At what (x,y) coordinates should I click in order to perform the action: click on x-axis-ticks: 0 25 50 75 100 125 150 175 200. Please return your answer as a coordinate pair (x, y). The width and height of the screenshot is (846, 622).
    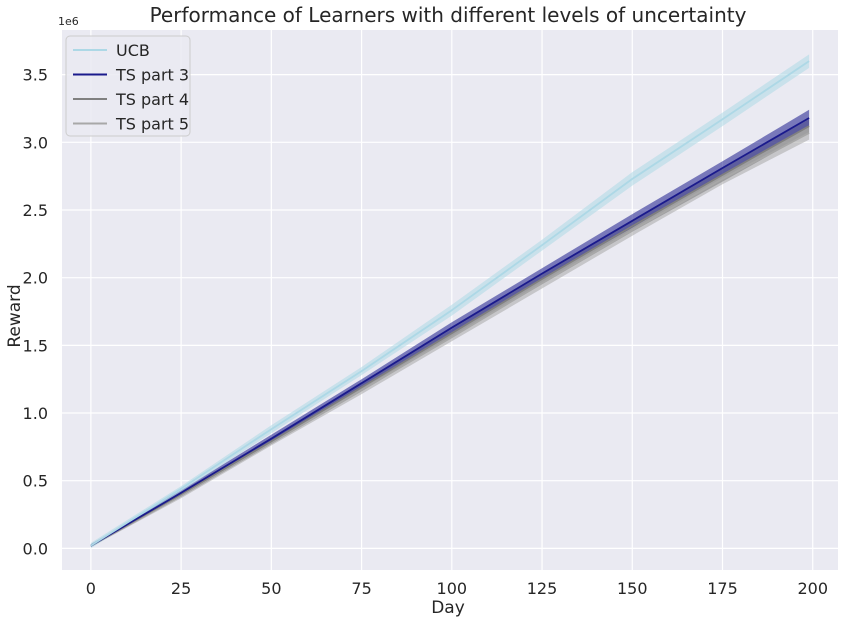
    Looking at the image, I should click on (457, 588).